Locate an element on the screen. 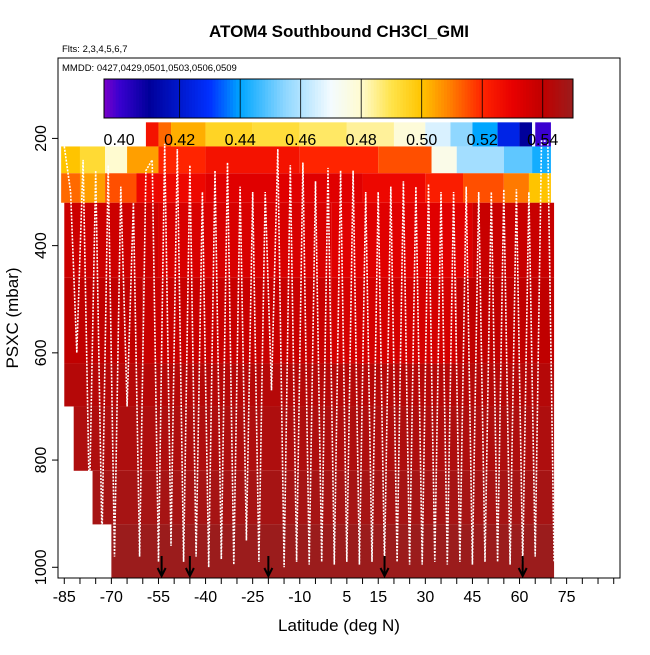 The width and height of the screenshot is (650, 655). y-tick-label: 600 is located at coordinates (41, 352).